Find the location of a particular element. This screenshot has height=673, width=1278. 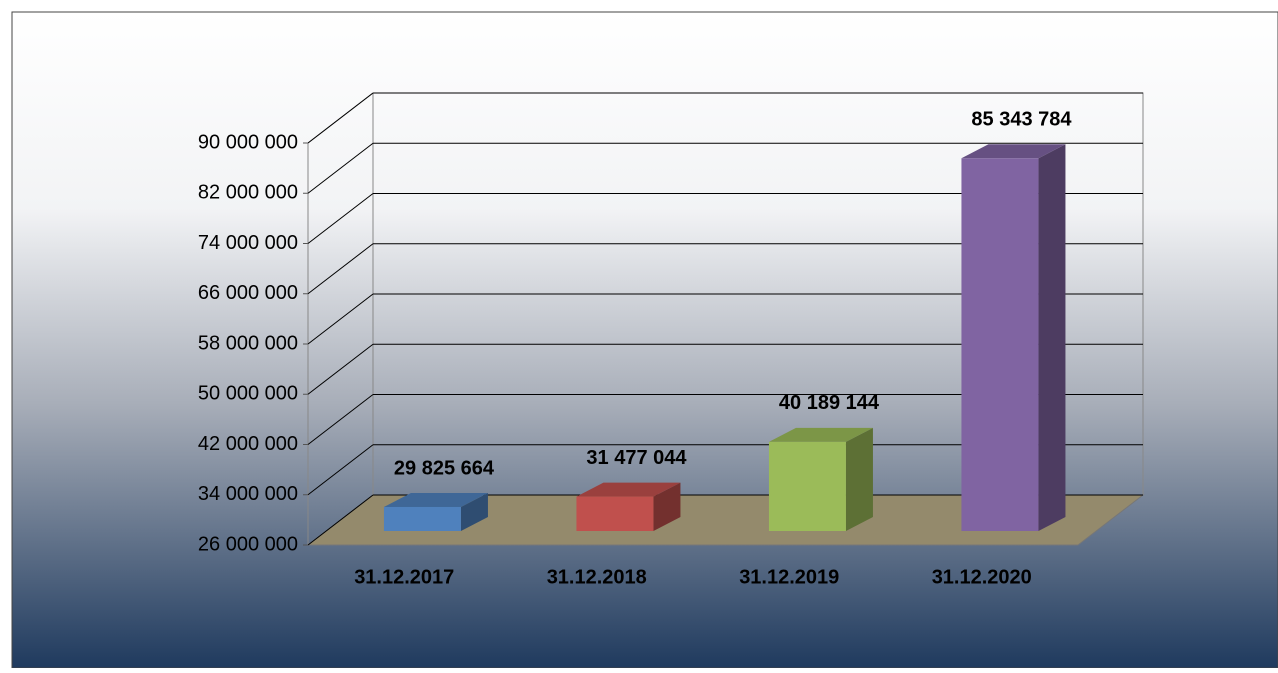

value-label: 85 343 784 is located at coordinates (1021, 120).